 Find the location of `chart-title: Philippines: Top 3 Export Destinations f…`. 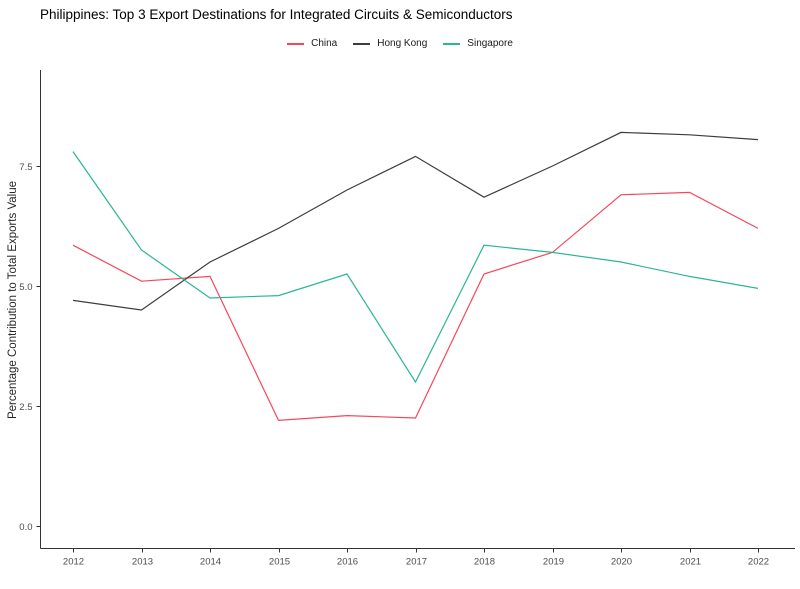

chart-title: Philippines: Top 3 Export Destinations f… is located at coordinates (276, 14).